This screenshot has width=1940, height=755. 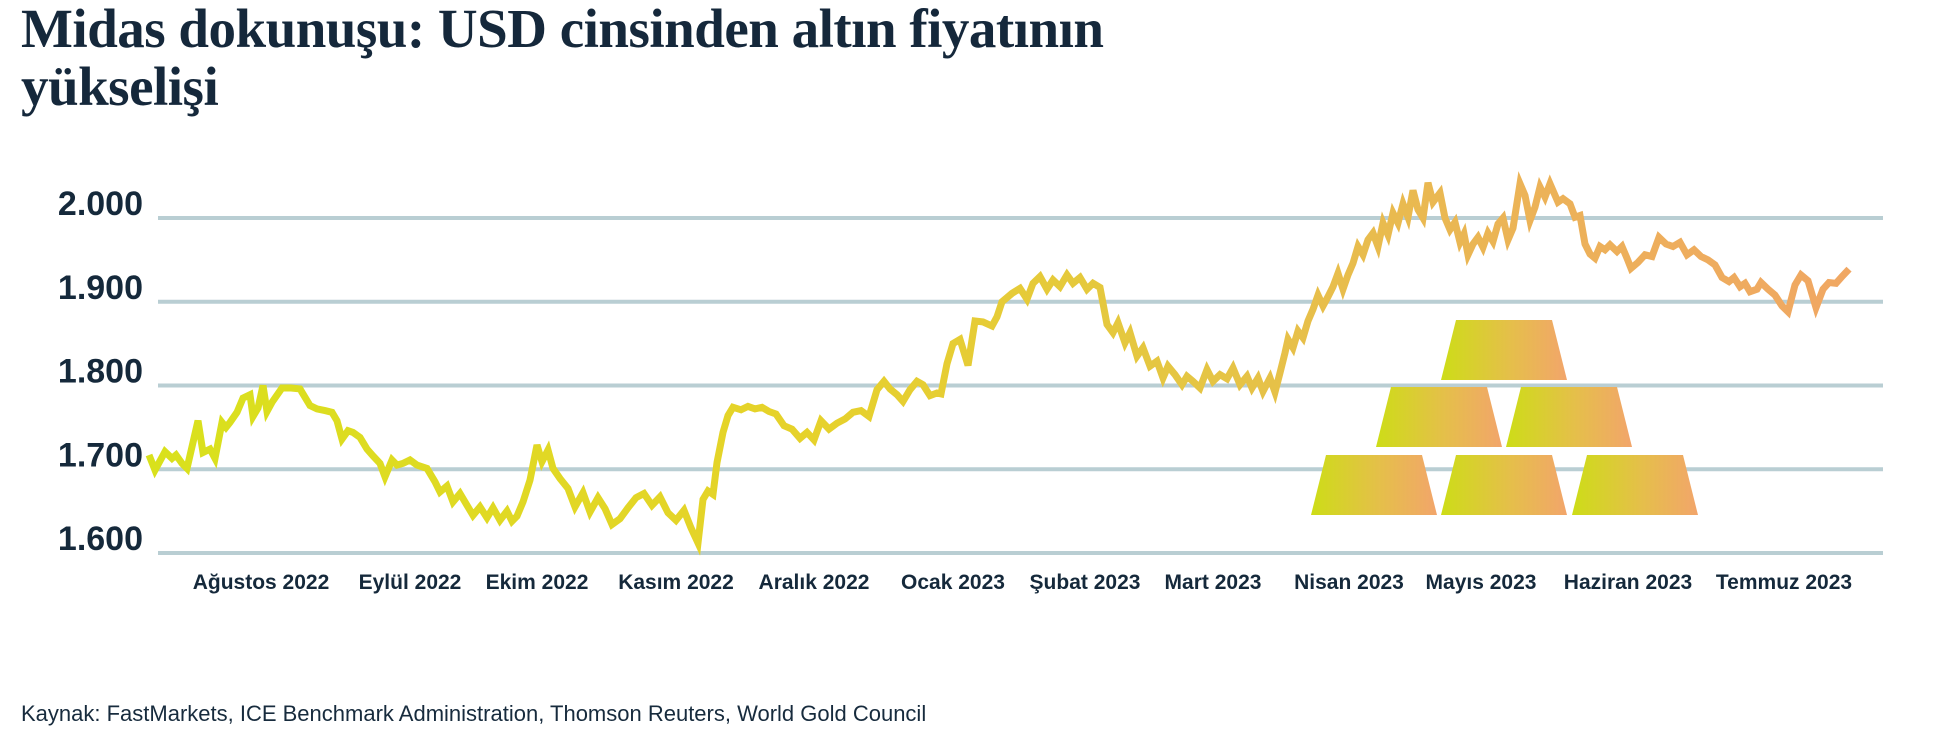 I want to click on y-axis-labels: 2.000 1.900 1.800 1.700 1.600, so click(x=100, y=371).